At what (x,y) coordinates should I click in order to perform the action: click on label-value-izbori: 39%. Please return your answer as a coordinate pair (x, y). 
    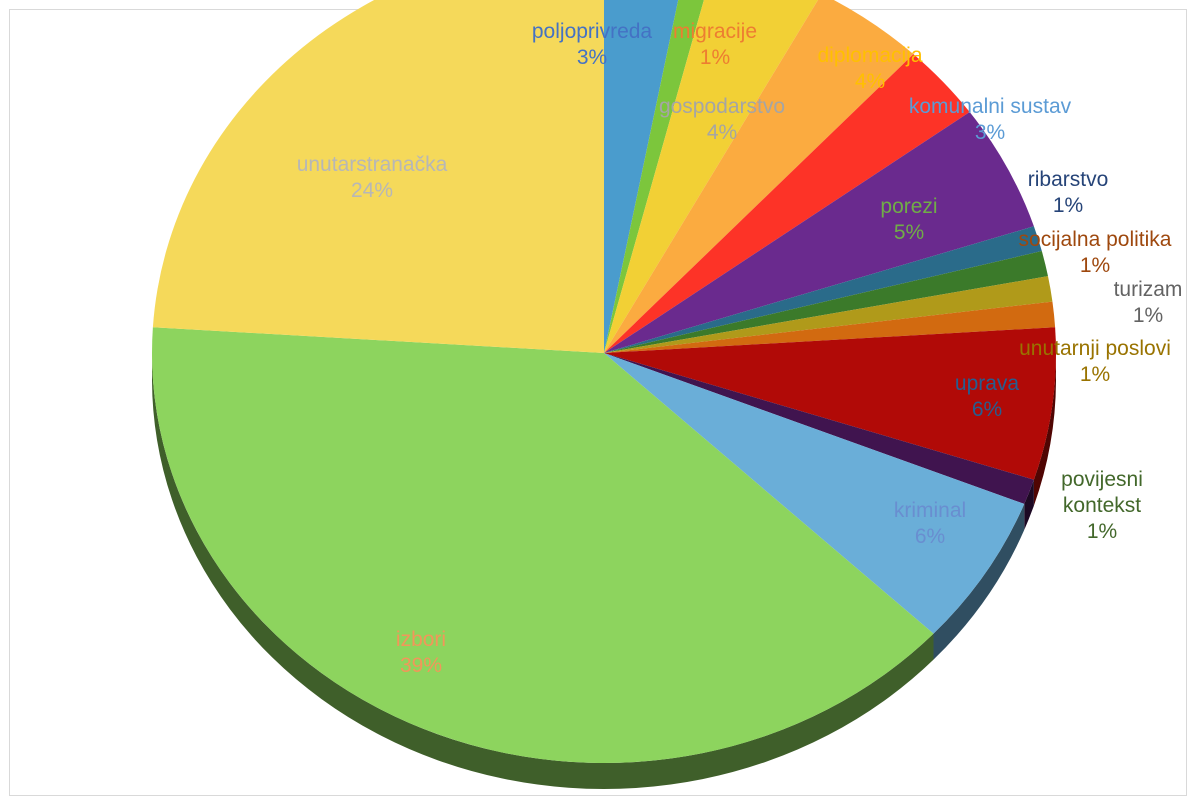
    Looking at the image, I should click on (421, 665).